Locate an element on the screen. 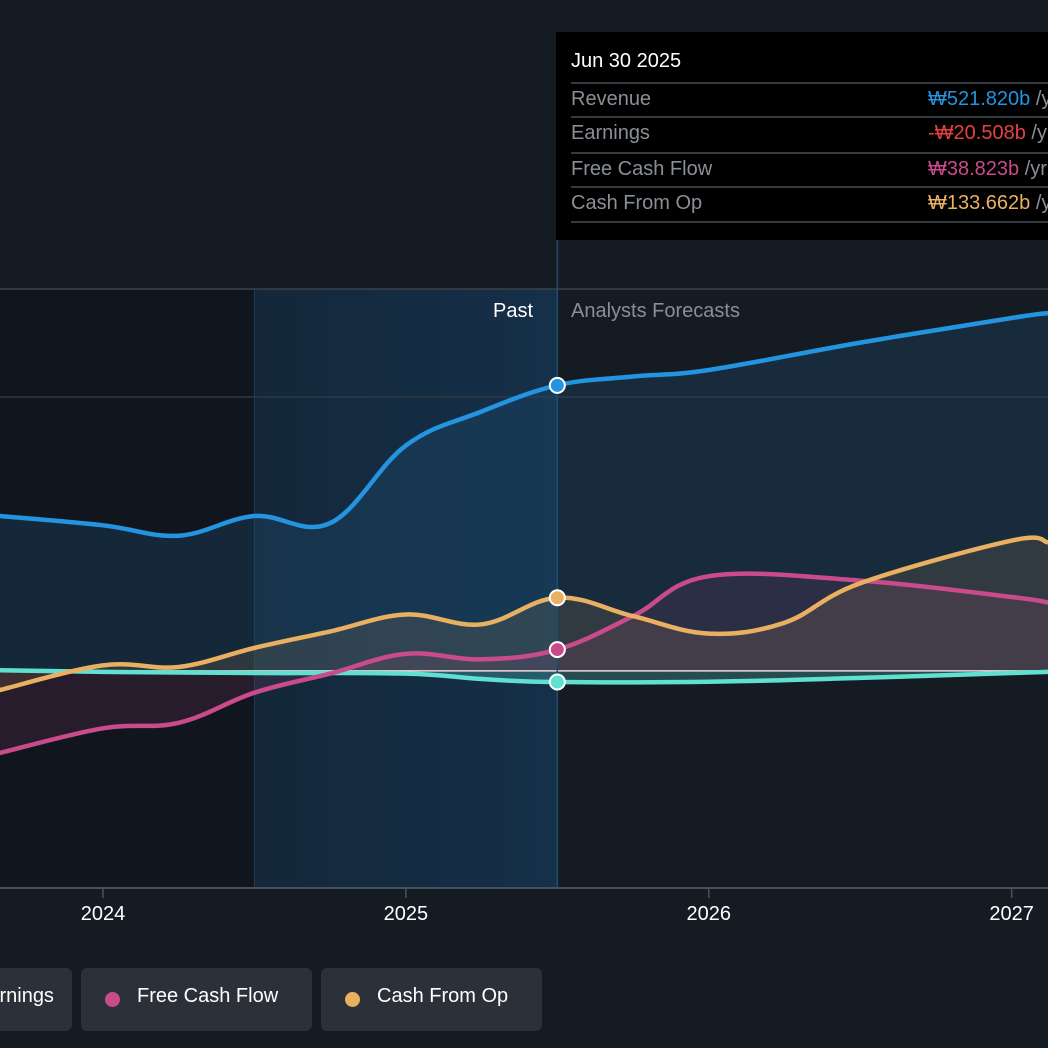 The height and width of the screenshot is (1048, 1048). area-cash-from-op is located at coordinates (524, 613).